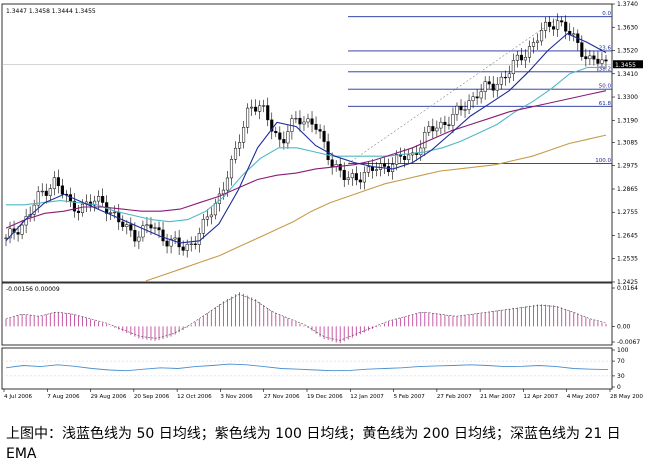  I want to click on x-tick-label: 27 Feb 2007, so click(454, 397).